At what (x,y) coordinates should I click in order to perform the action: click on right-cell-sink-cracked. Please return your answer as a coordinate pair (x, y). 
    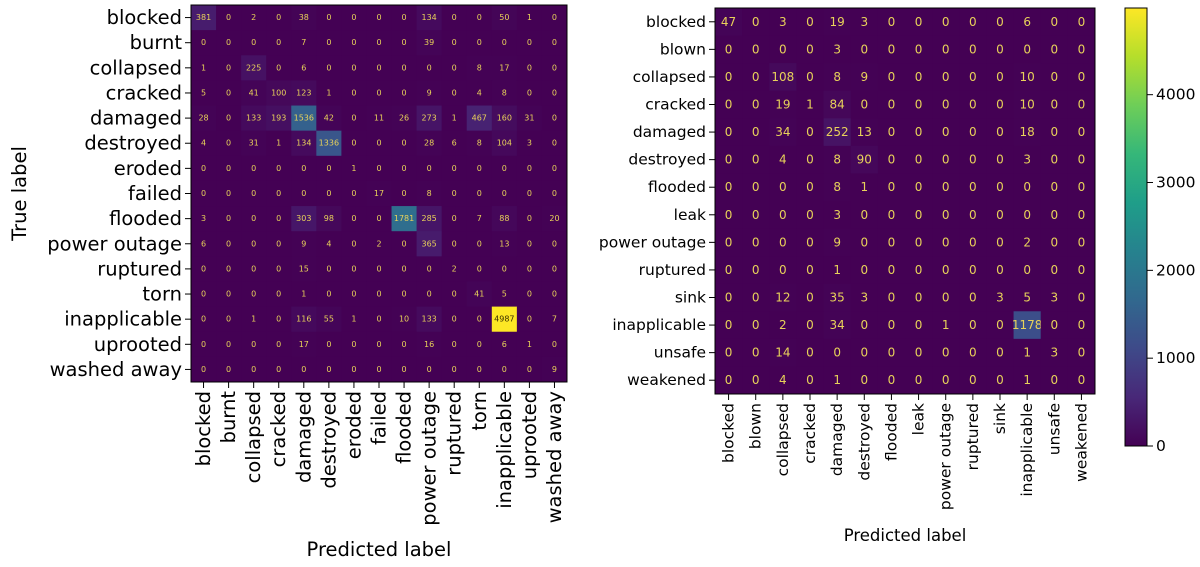
    Looking at the image, I should click on (810, 297).